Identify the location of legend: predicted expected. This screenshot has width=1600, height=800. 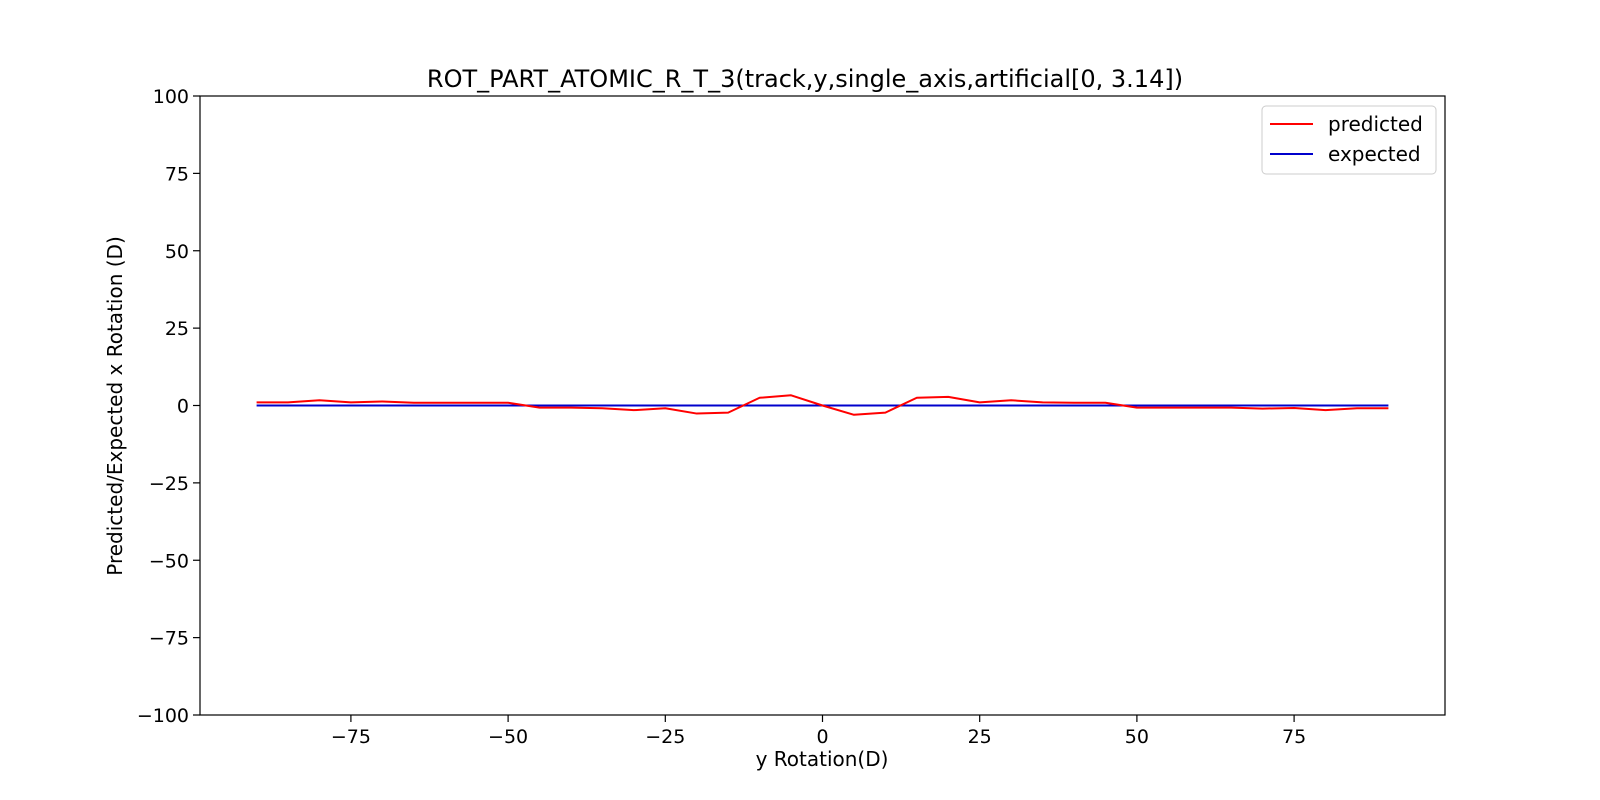
(1349, 140).